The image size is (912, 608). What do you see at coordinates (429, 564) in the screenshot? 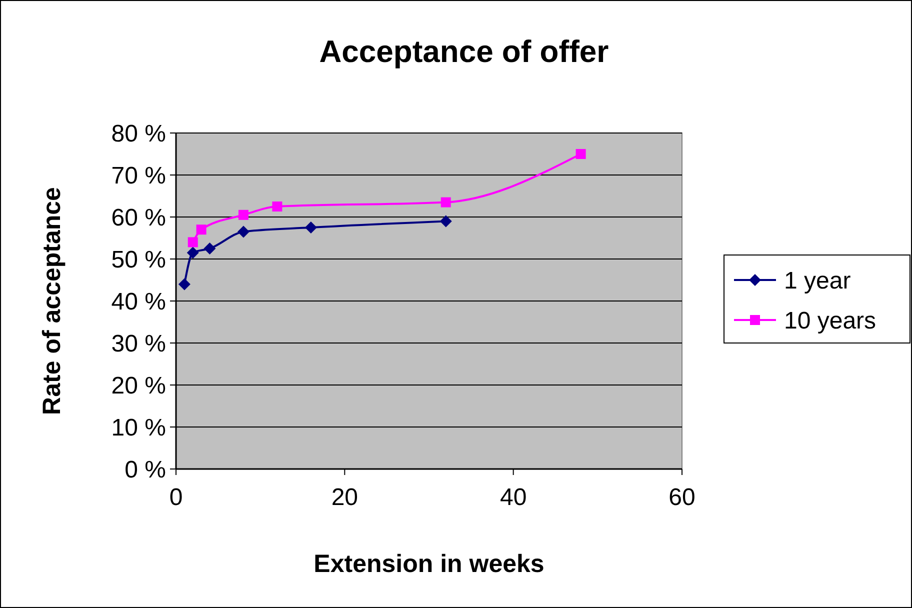
I see `x-axis-title: Extension in weeks` at bounding box center [429, 564].